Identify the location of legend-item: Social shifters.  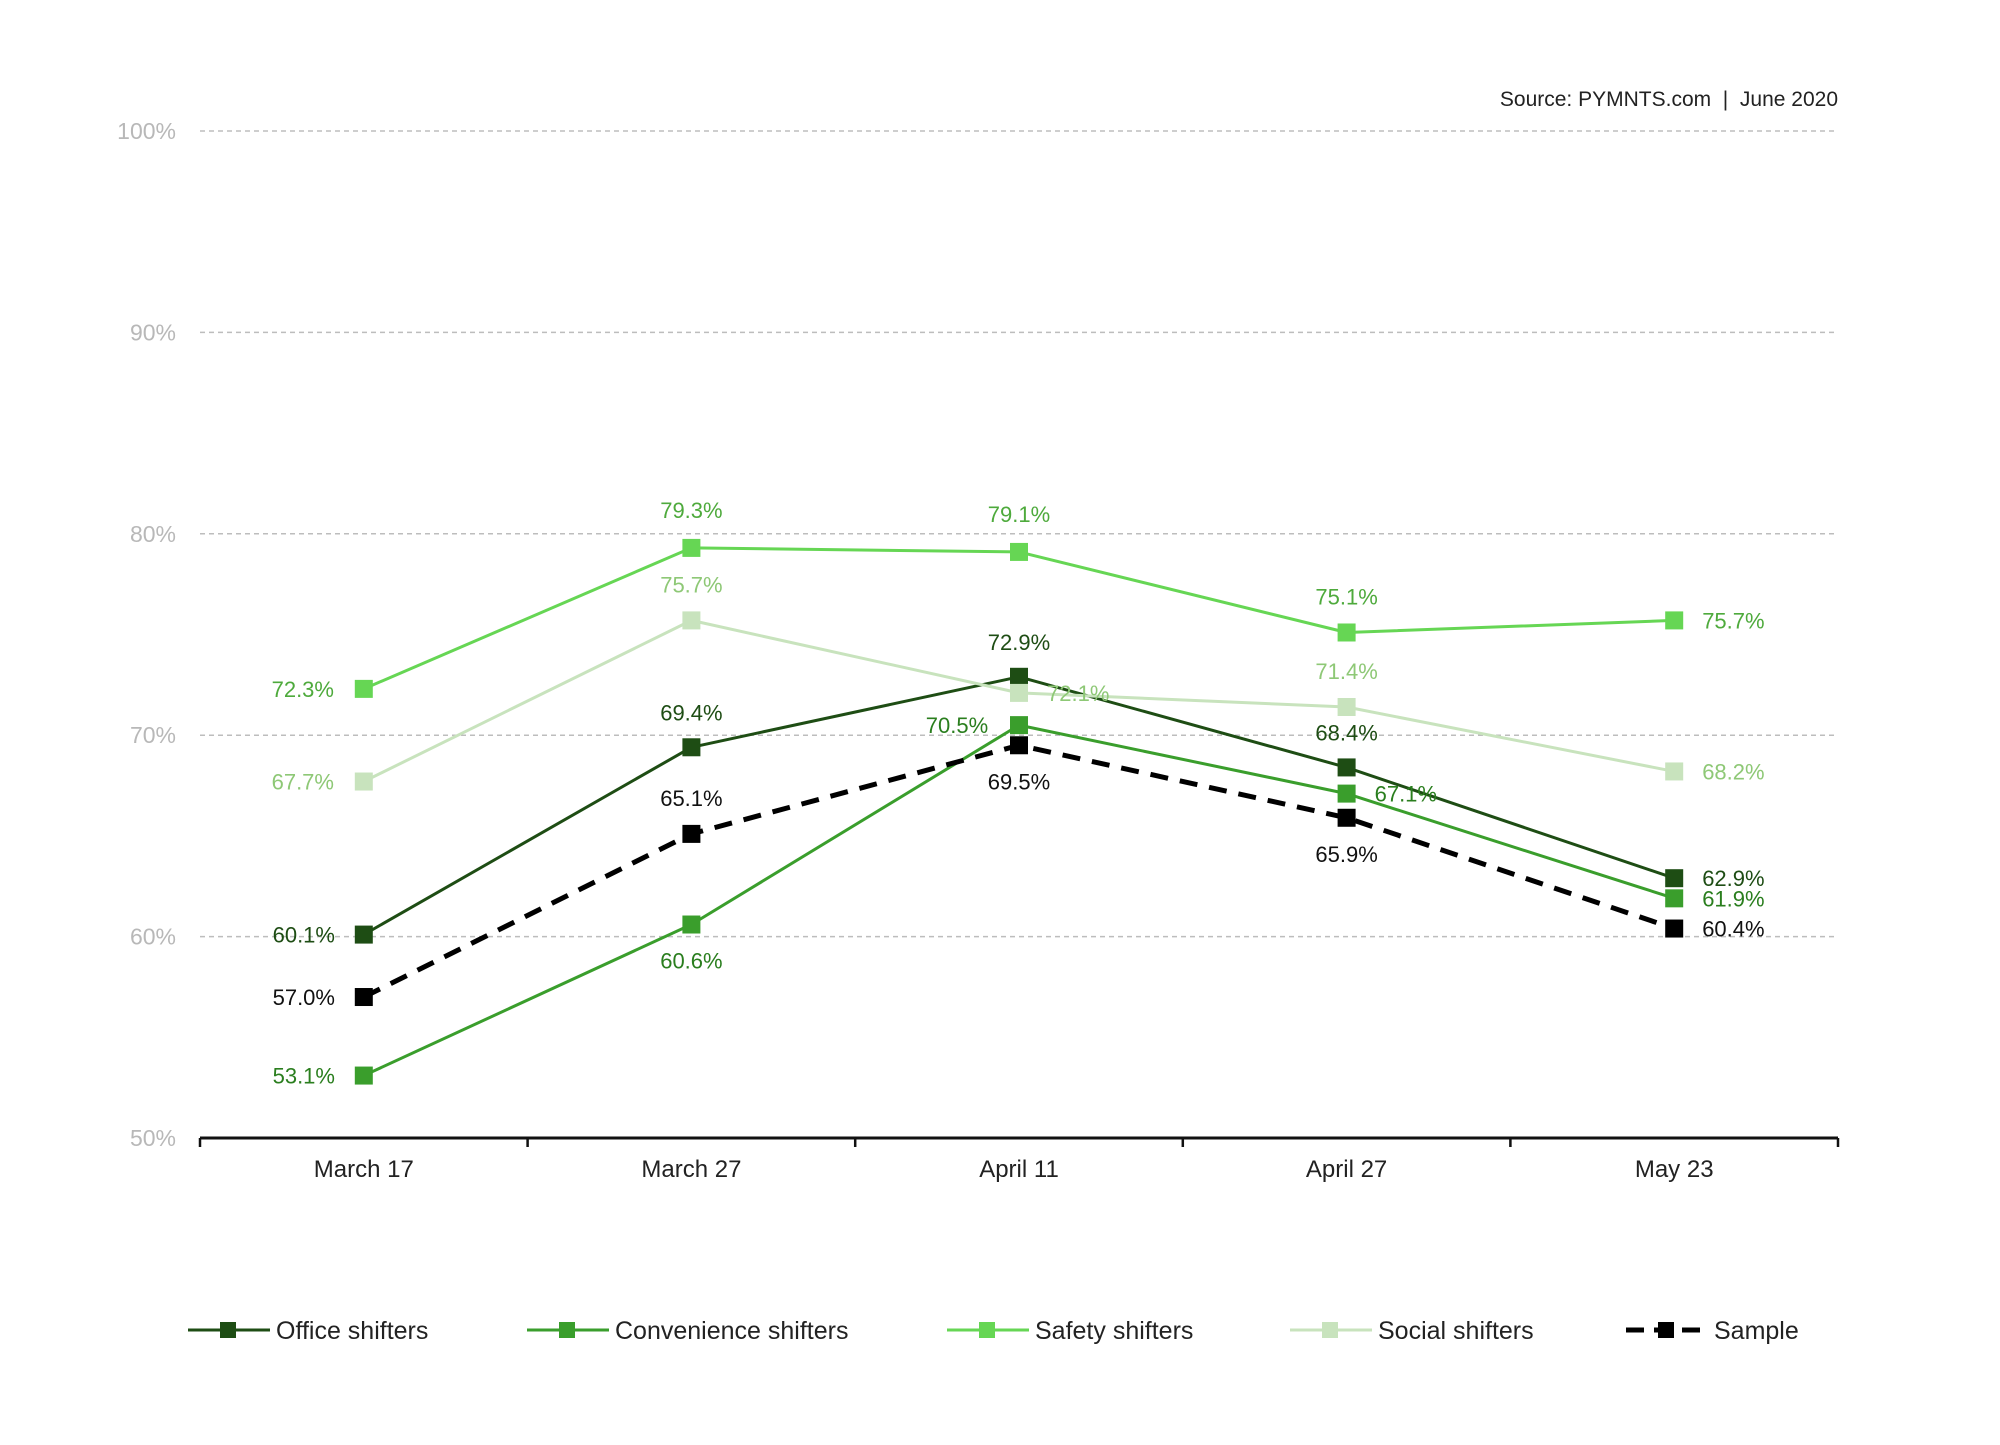
(1412, 1331).